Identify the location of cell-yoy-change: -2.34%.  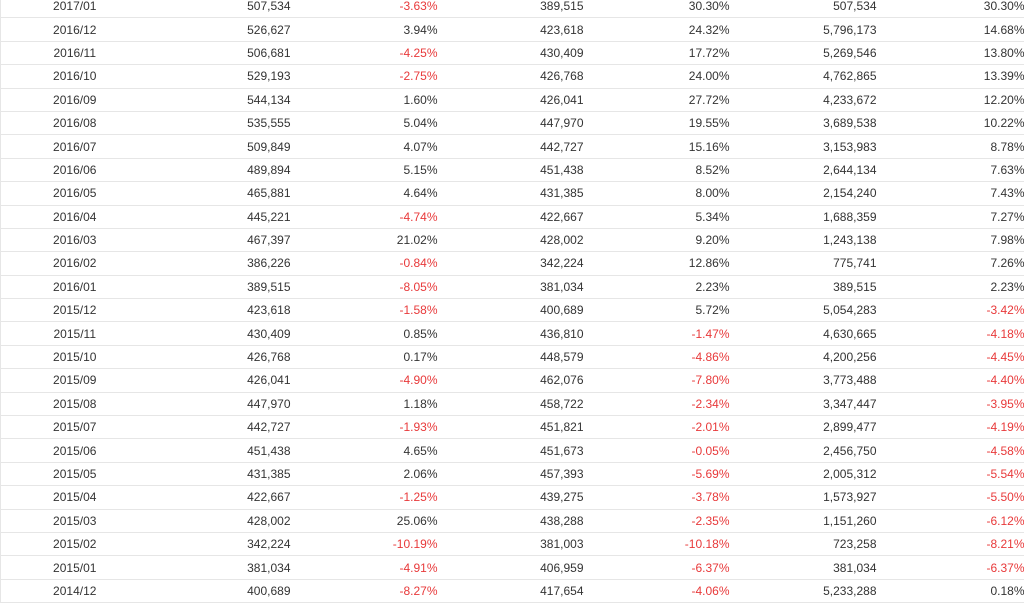
(657, 403).